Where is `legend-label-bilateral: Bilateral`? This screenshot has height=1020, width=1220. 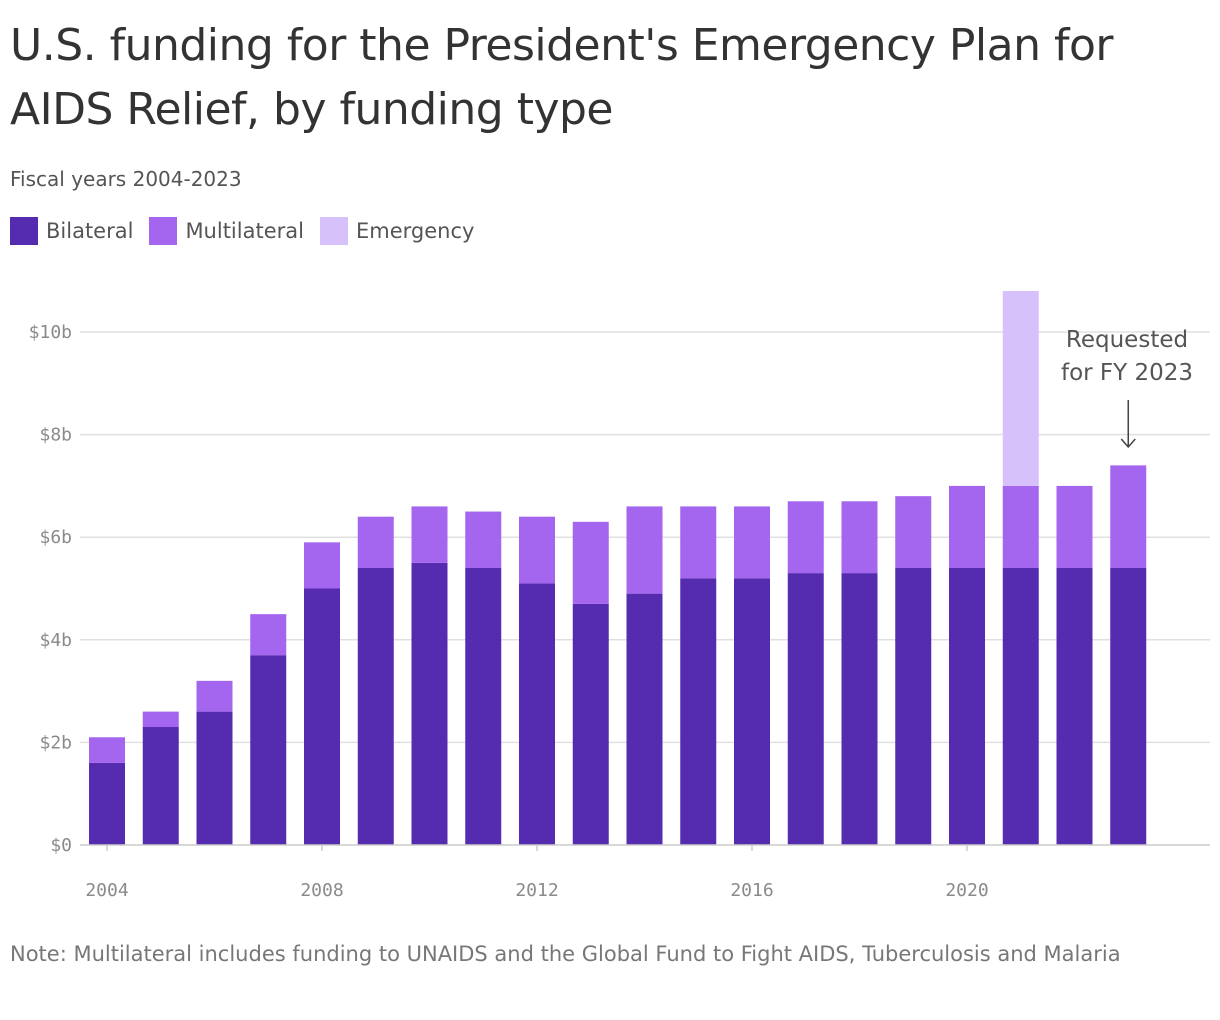
legend-label-bilateral: Bilateral is located at coordinates (90, 231).